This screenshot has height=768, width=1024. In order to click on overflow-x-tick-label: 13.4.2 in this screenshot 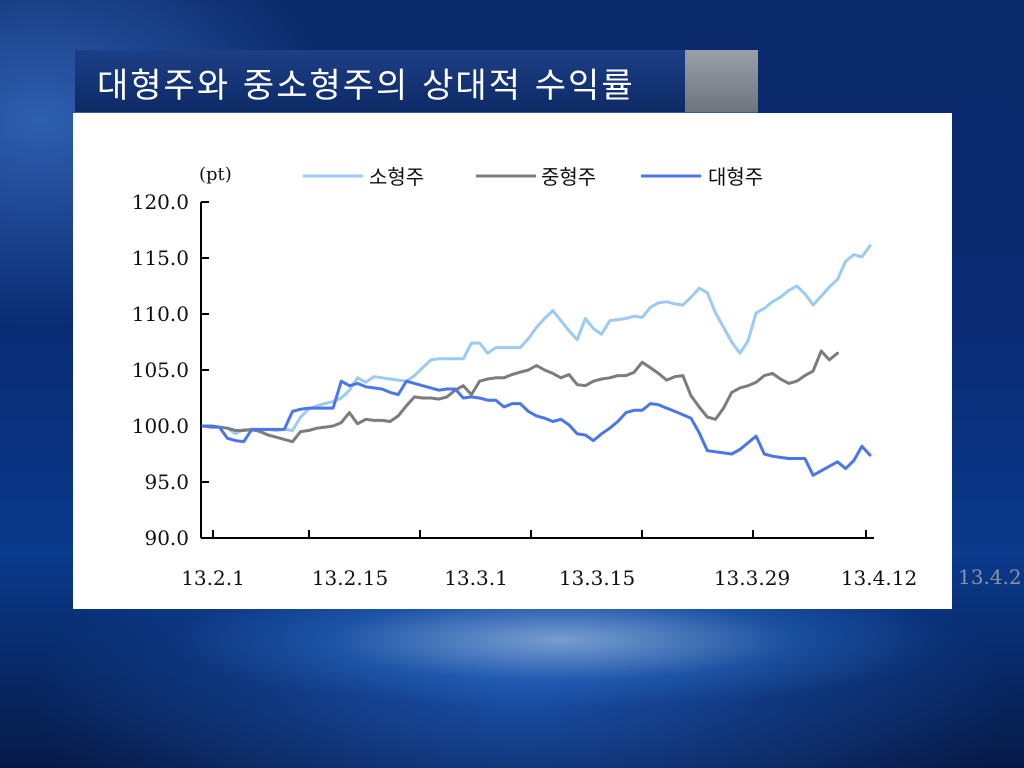, I will do `click(990, 577)`.